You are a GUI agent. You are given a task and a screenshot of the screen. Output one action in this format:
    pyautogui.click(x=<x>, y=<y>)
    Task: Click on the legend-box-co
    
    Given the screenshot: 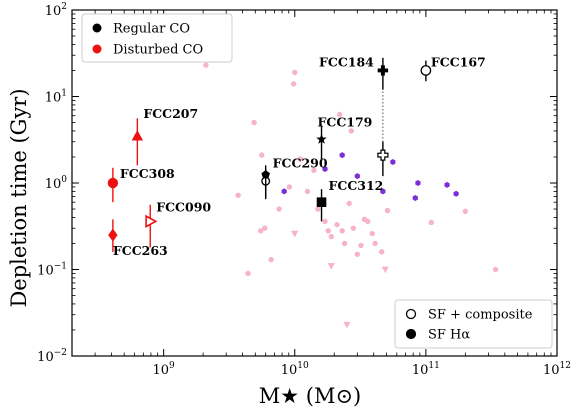 What is the action you would take?
    pyautogui.click(x=157, y=38)
    